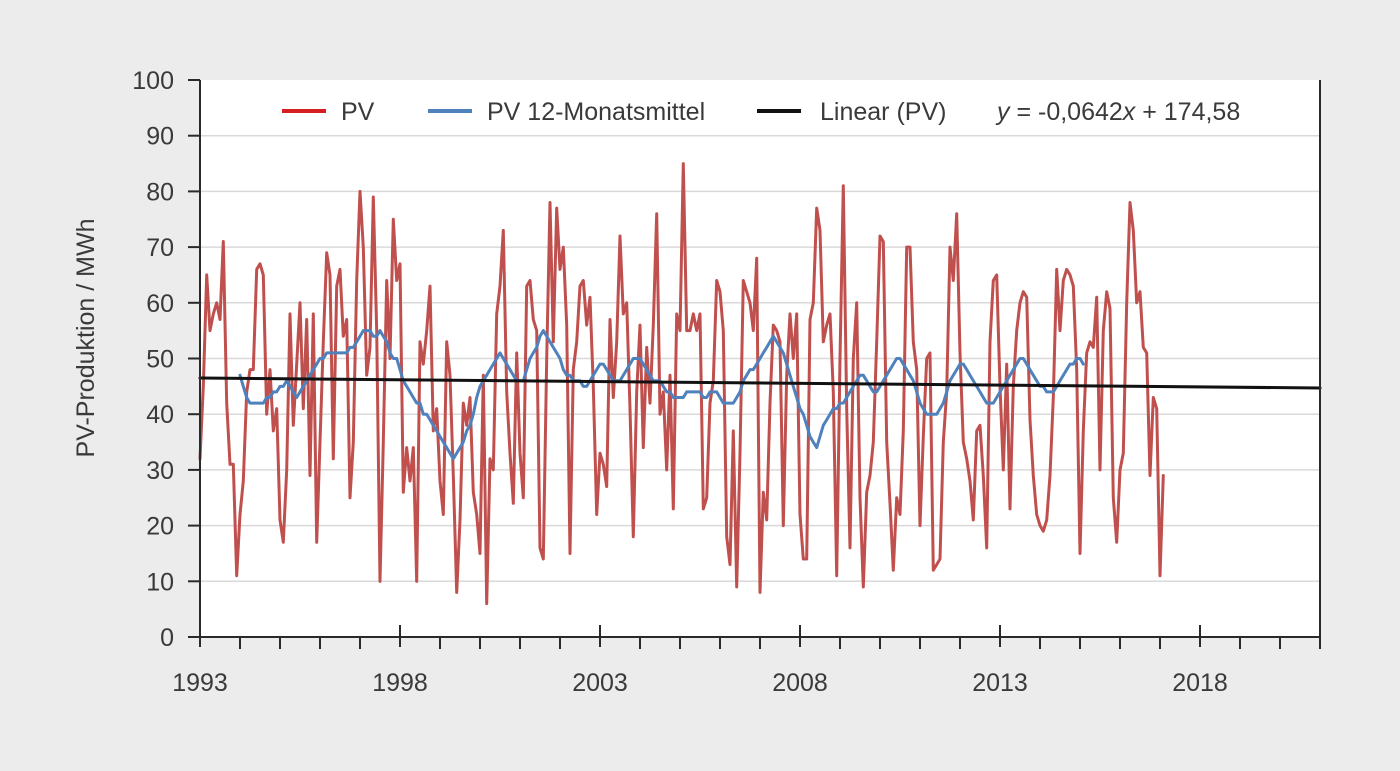 This screenshot has height=771, width=1400. Describe the element at coordinates (700, 683) in the screenshot. I see `x-axis-tick-labels: 1993 1998 2003 2008 2013 2018` at that location.